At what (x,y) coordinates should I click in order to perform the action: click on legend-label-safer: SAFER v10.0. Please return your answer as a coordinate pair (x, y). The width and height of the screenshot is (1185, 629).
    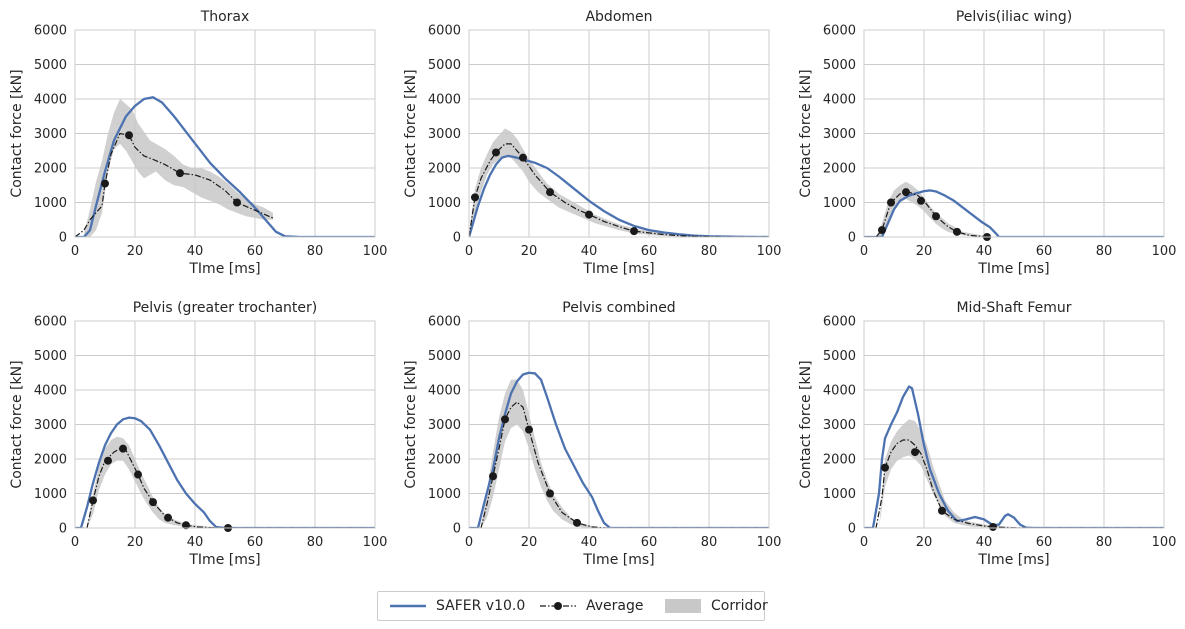
    Looking at the image, I should click on (481, 606).